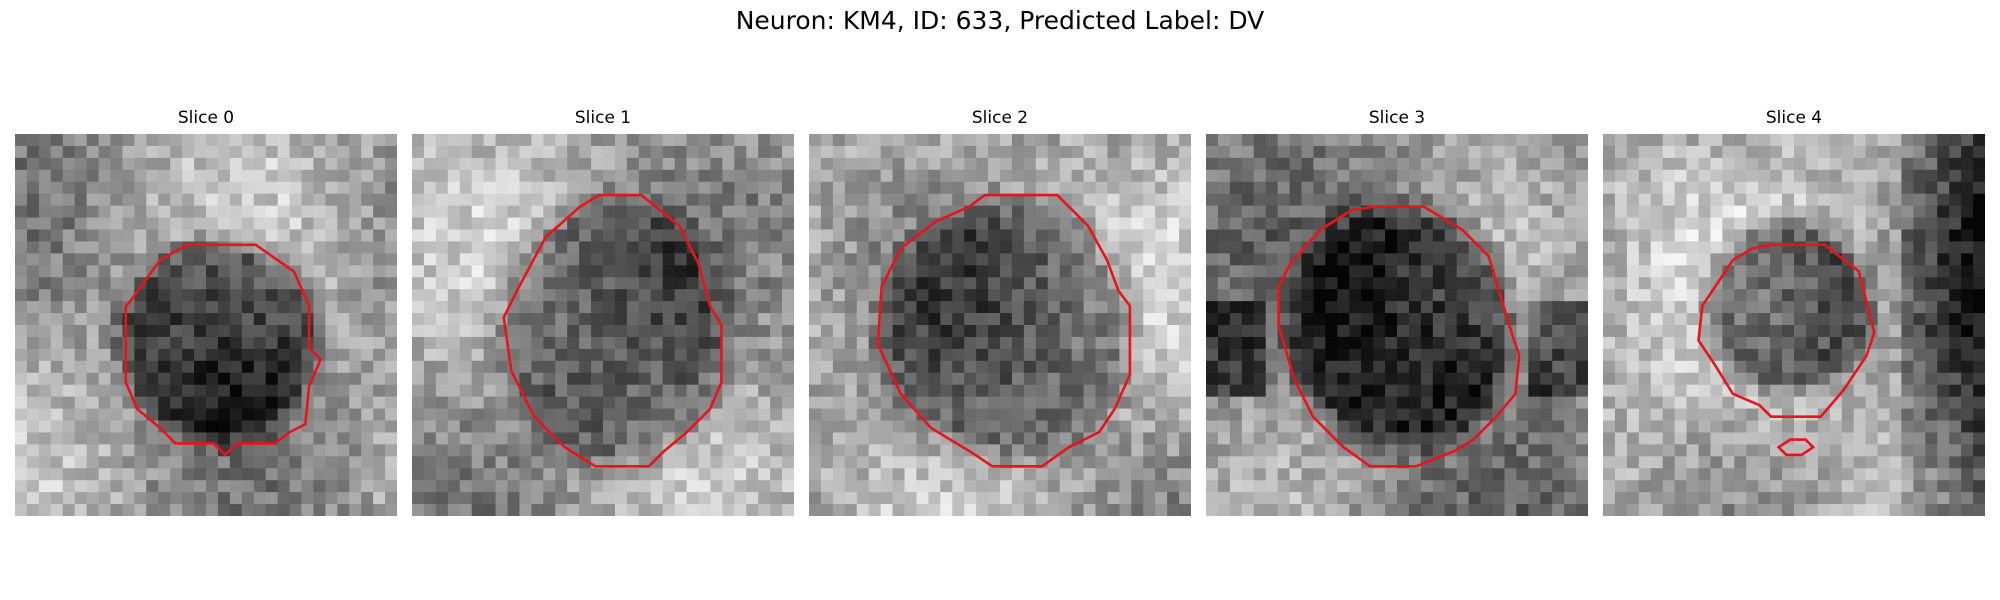 This screenshot has width=2000, height=600. I want to click on slice-panel-4: Slice 4, so click(1794, 317).